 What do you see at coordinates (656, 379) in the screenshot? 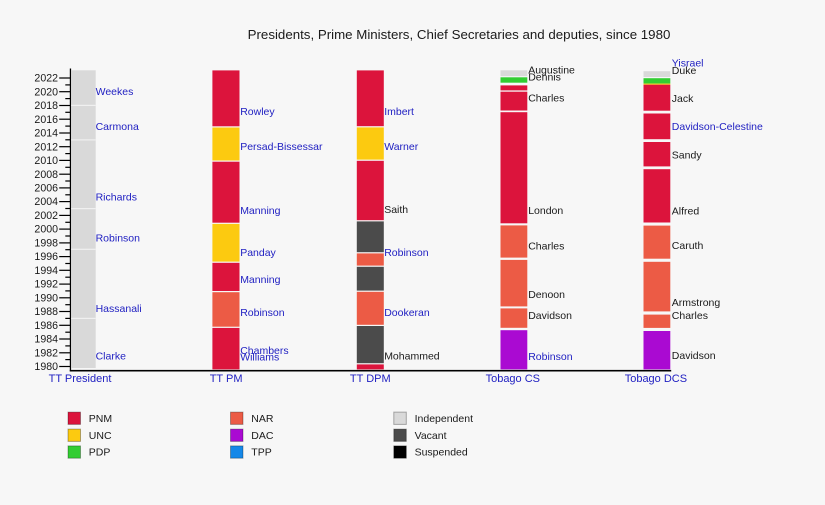
I see `svg-text: Tobago DCS` at bounding box center [656, 379].